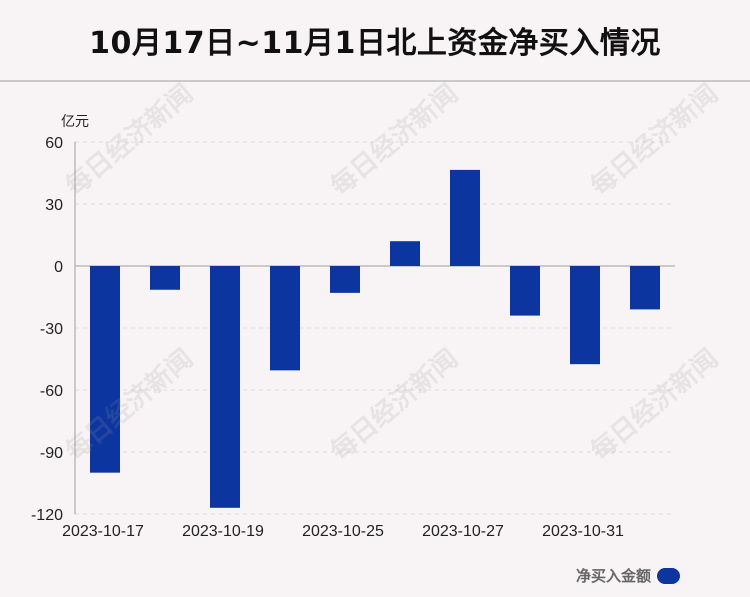  I want to click on legend-swatch, so click(669, 575).